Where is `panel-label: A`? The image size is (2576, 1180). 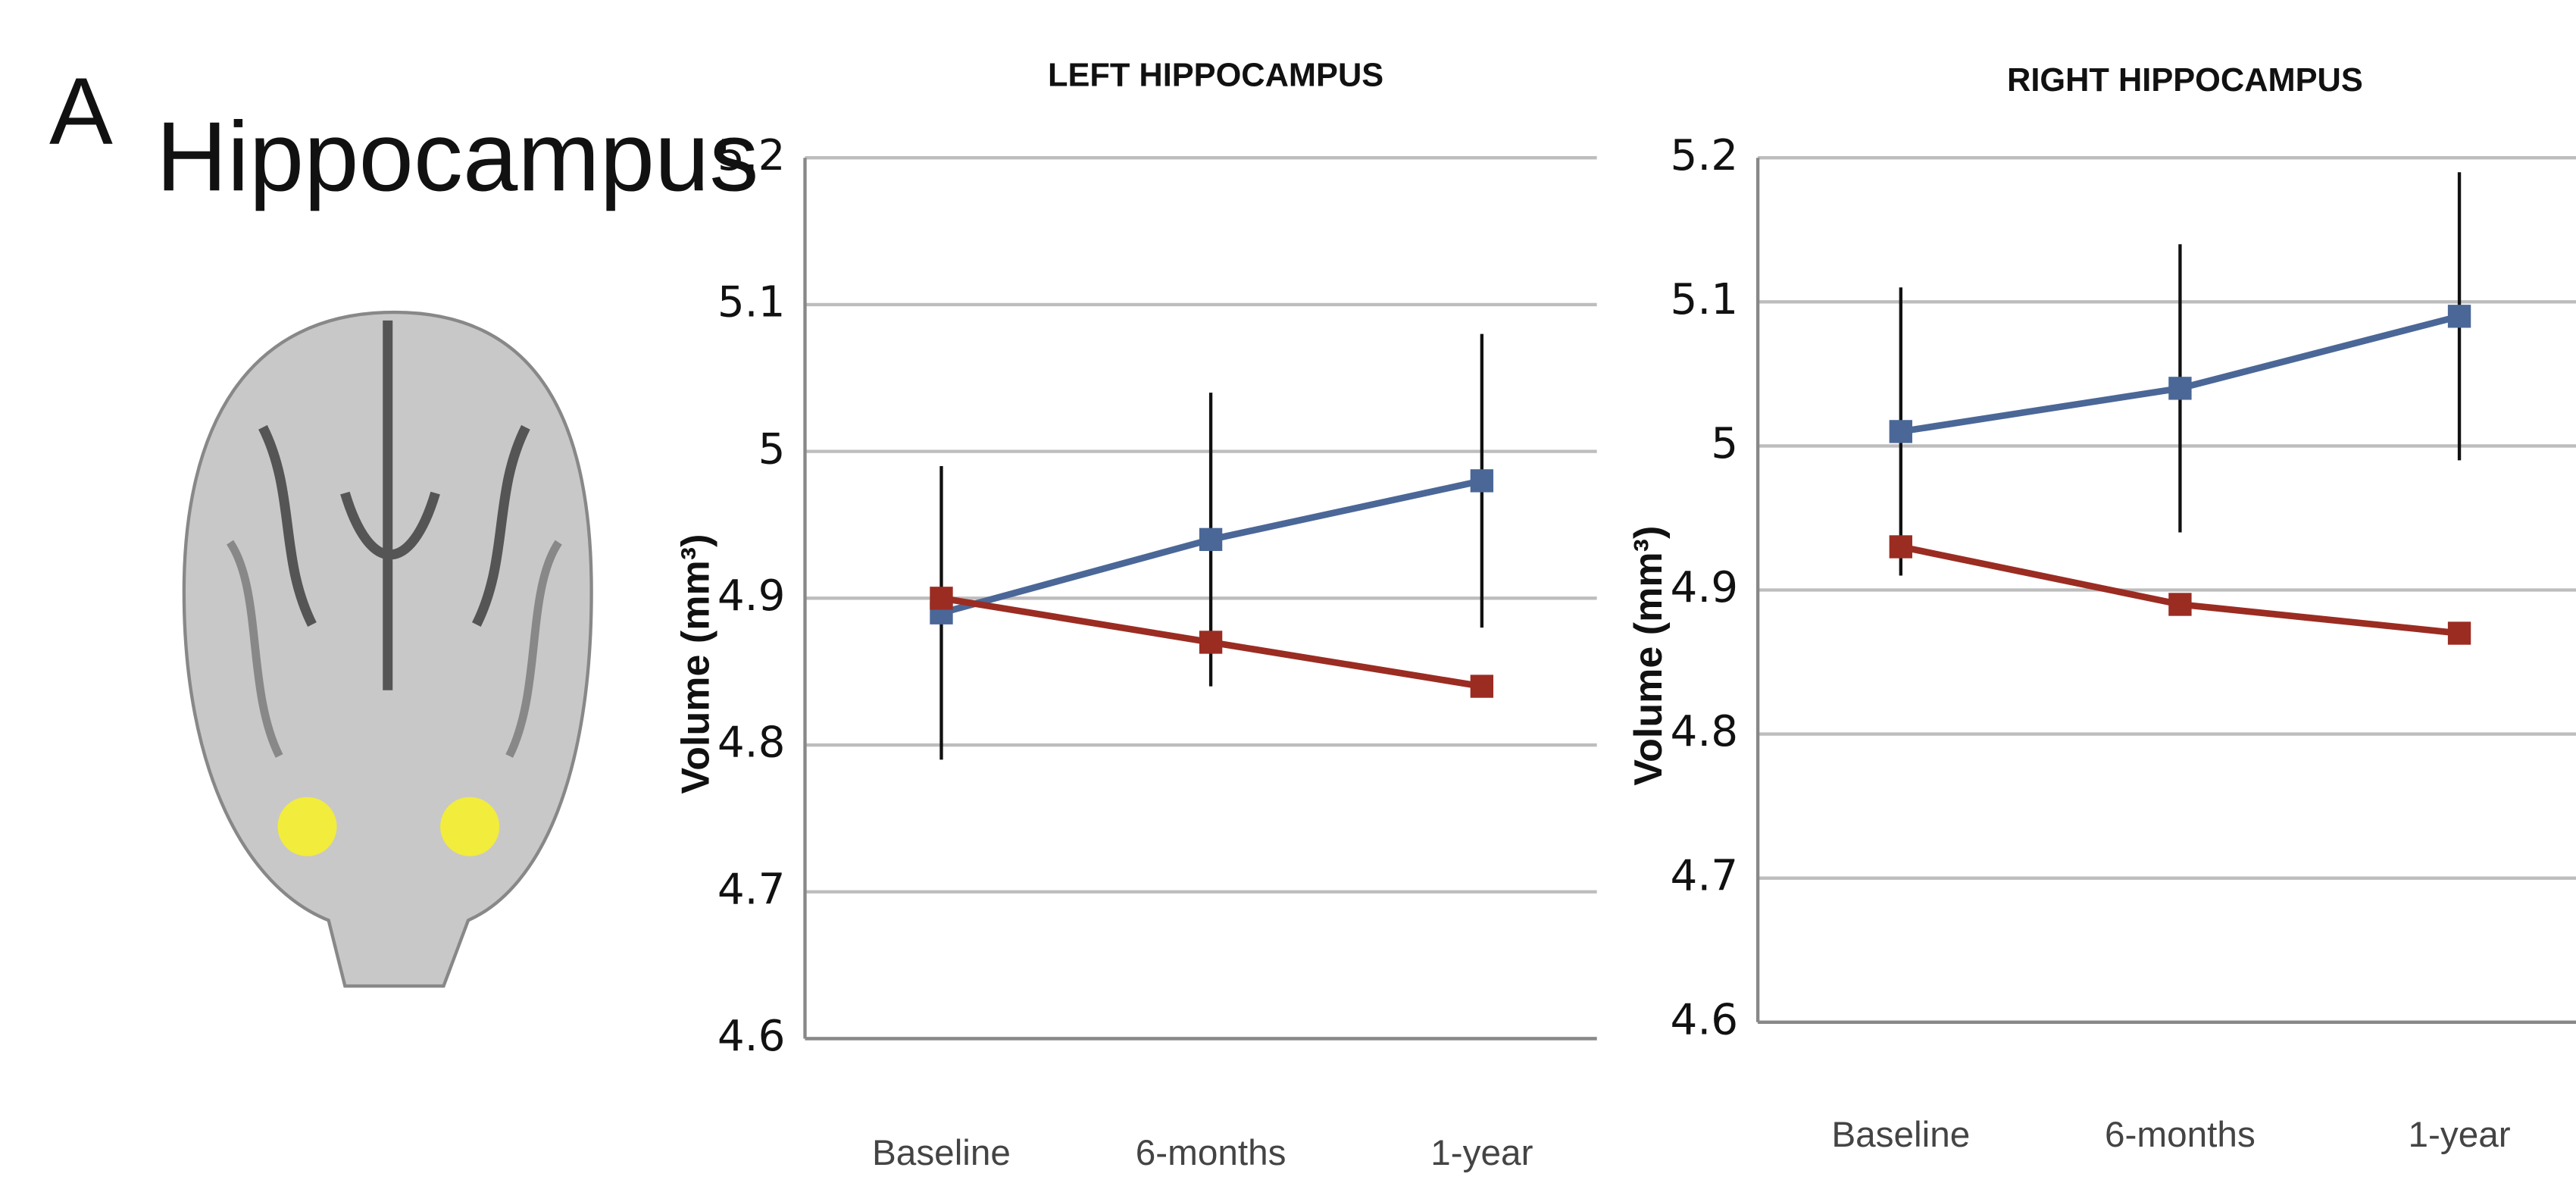 panel-label: A is located at coordinates (81, 110).